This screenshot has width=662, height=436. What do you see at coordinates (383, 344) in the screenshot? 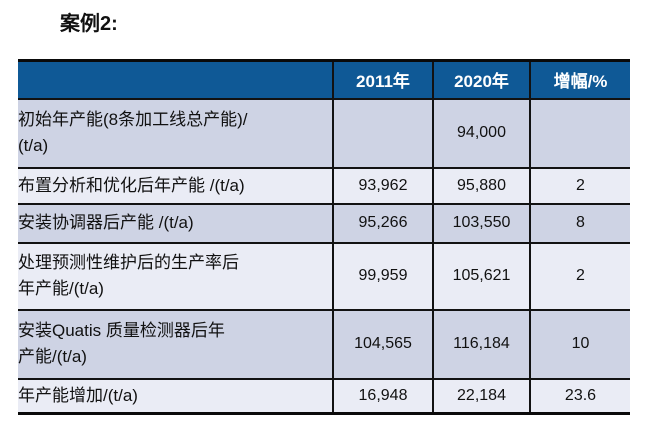
I see `value-2011-cell: 104,565` at bounding box center [383, 344].